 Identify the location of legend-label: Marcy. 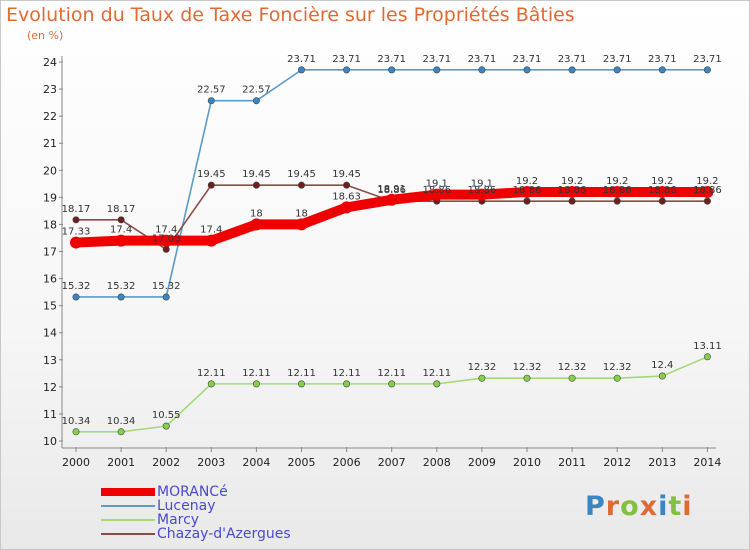
(178, 520).